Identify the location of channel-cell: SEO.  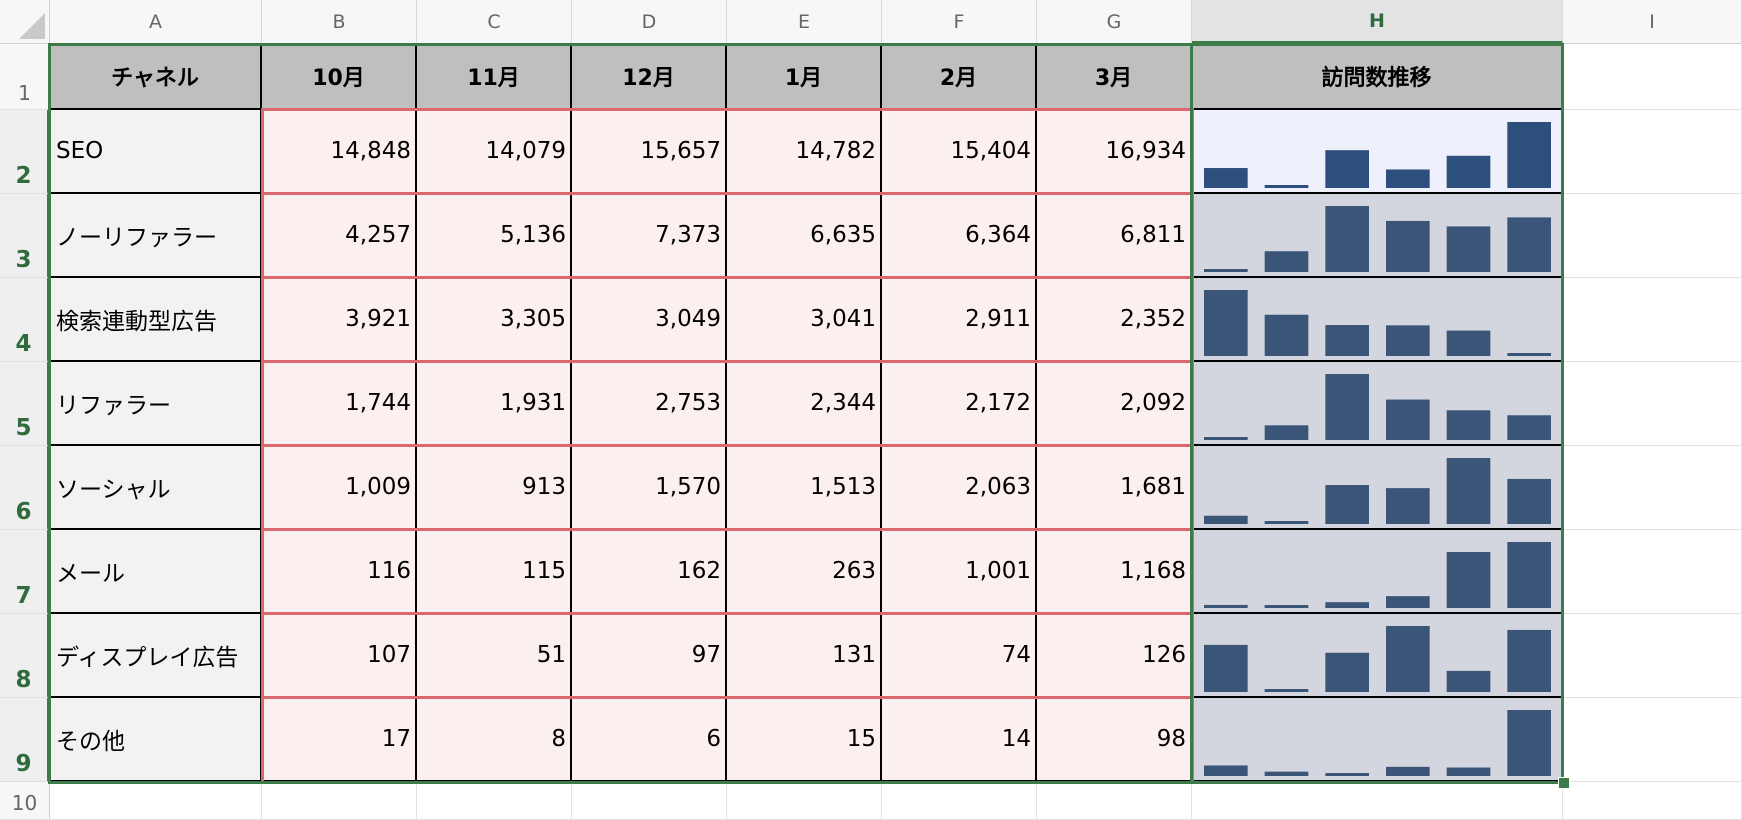
(156, 152).